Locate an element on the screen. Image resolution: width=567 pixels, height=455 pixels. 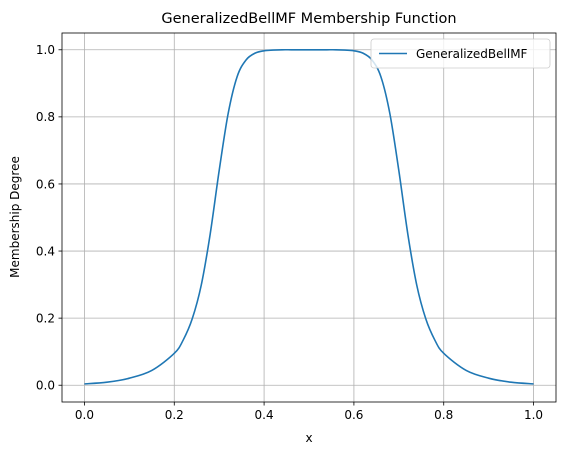
x-tick-label: 0.4 is located at coordinates (264, 415).